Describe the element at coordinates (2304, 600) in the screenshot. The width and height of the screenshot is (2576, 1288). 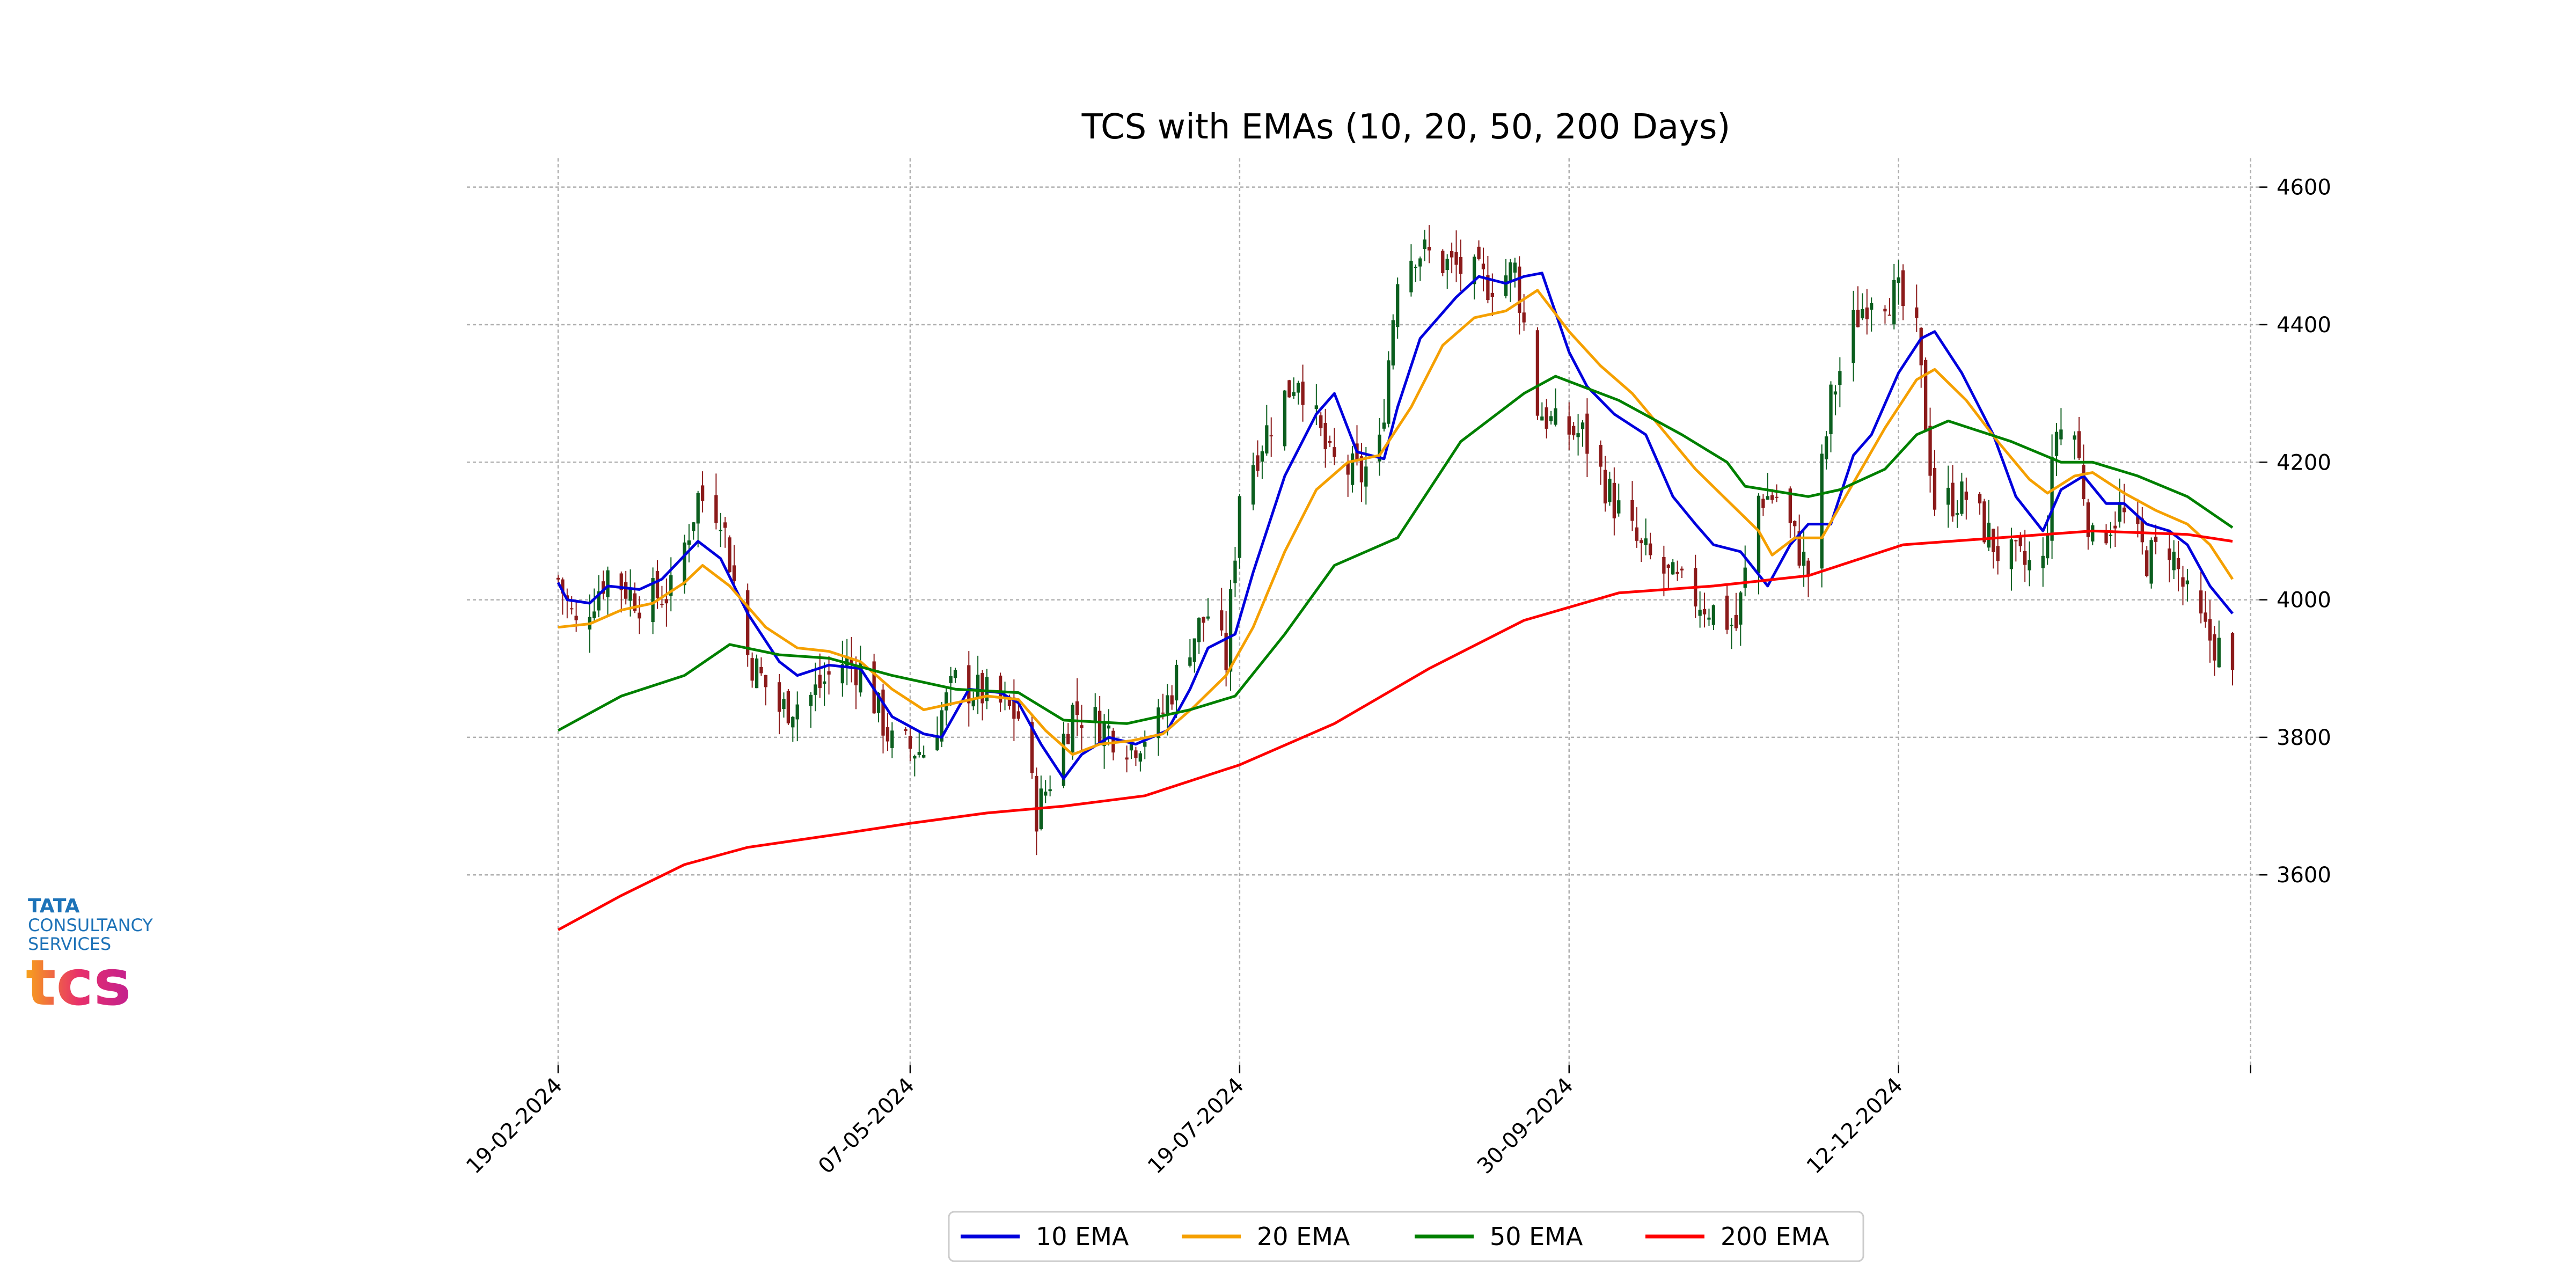
I see `y-tick-label: 4000` at that location.